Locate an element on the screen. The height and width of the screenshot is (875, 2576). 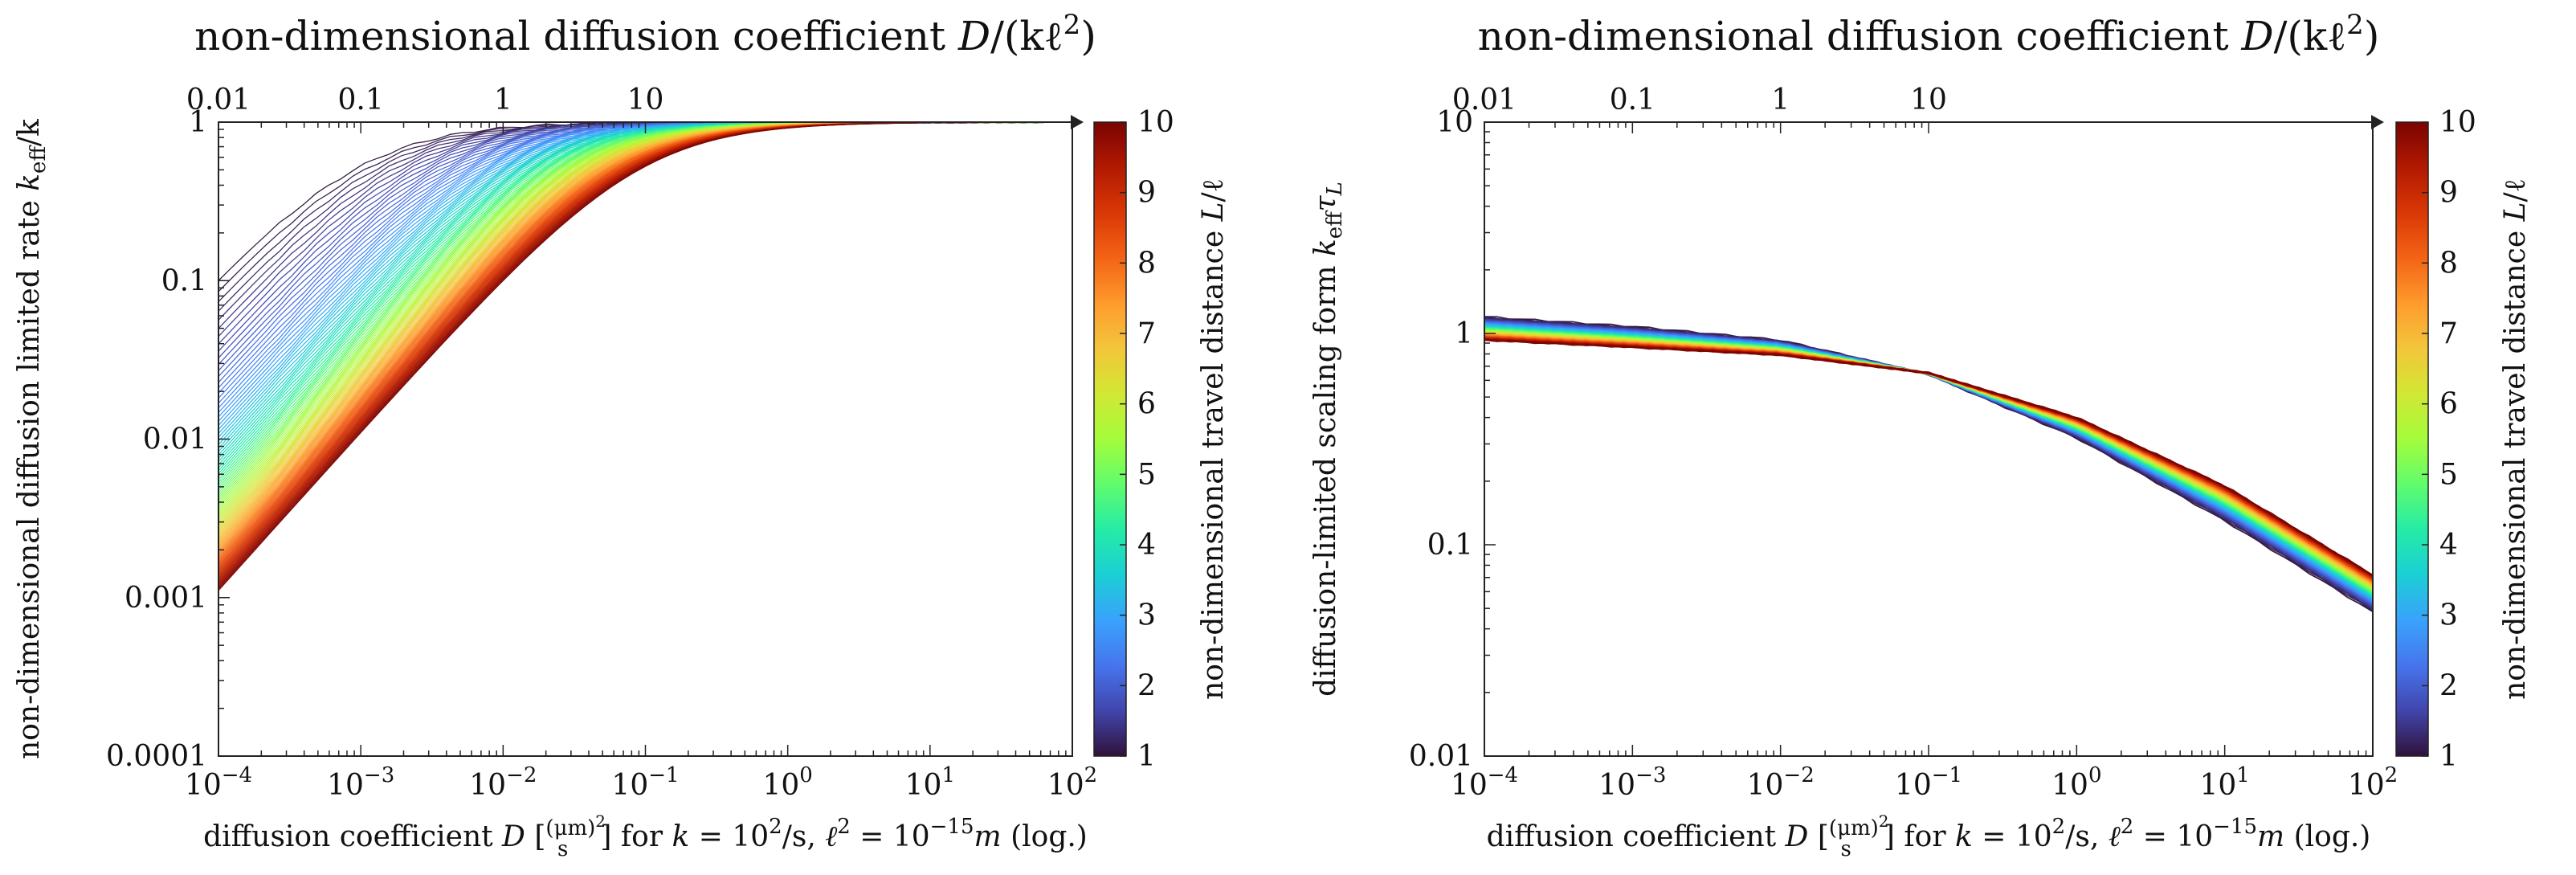
series-line-L2.18 is located at coordinates (1928, 462).